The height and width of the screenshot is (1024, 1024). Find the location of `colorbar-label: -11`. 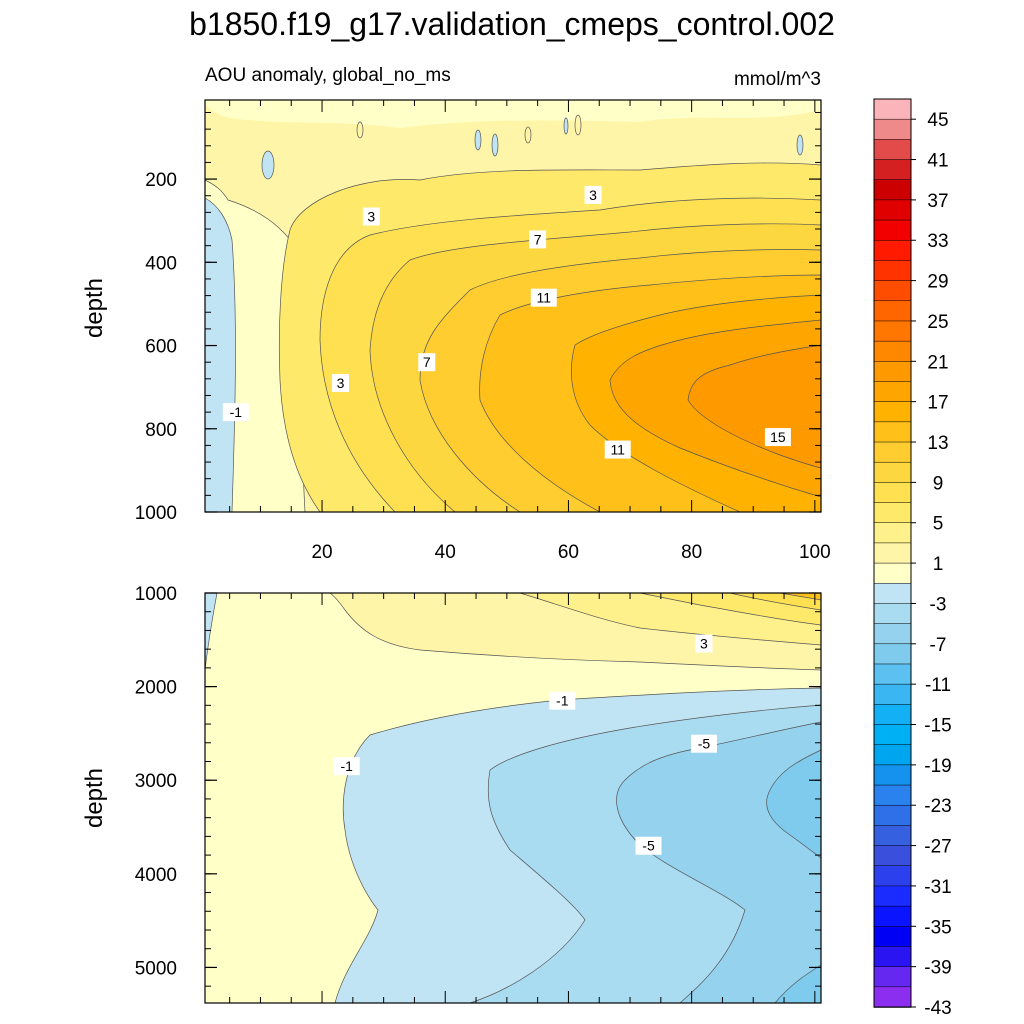

colorbar-label: -11 is located at coordinates (938, 685).